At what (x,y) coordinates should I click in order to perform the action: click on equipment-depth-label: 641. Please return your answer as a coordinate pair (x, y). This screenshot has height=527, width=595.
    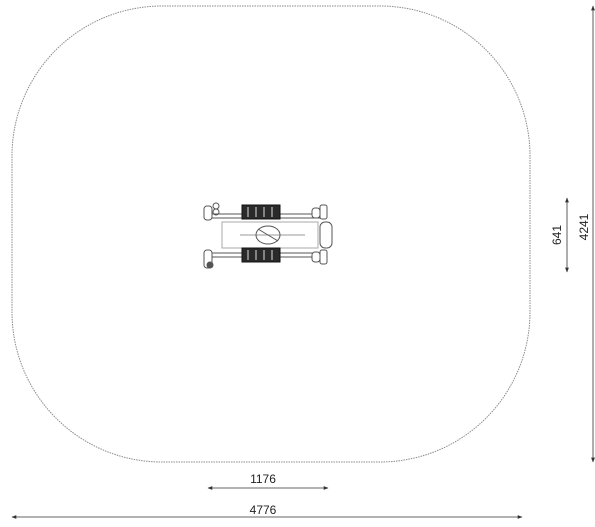
    Looking at the image, I should click on (557, 235).